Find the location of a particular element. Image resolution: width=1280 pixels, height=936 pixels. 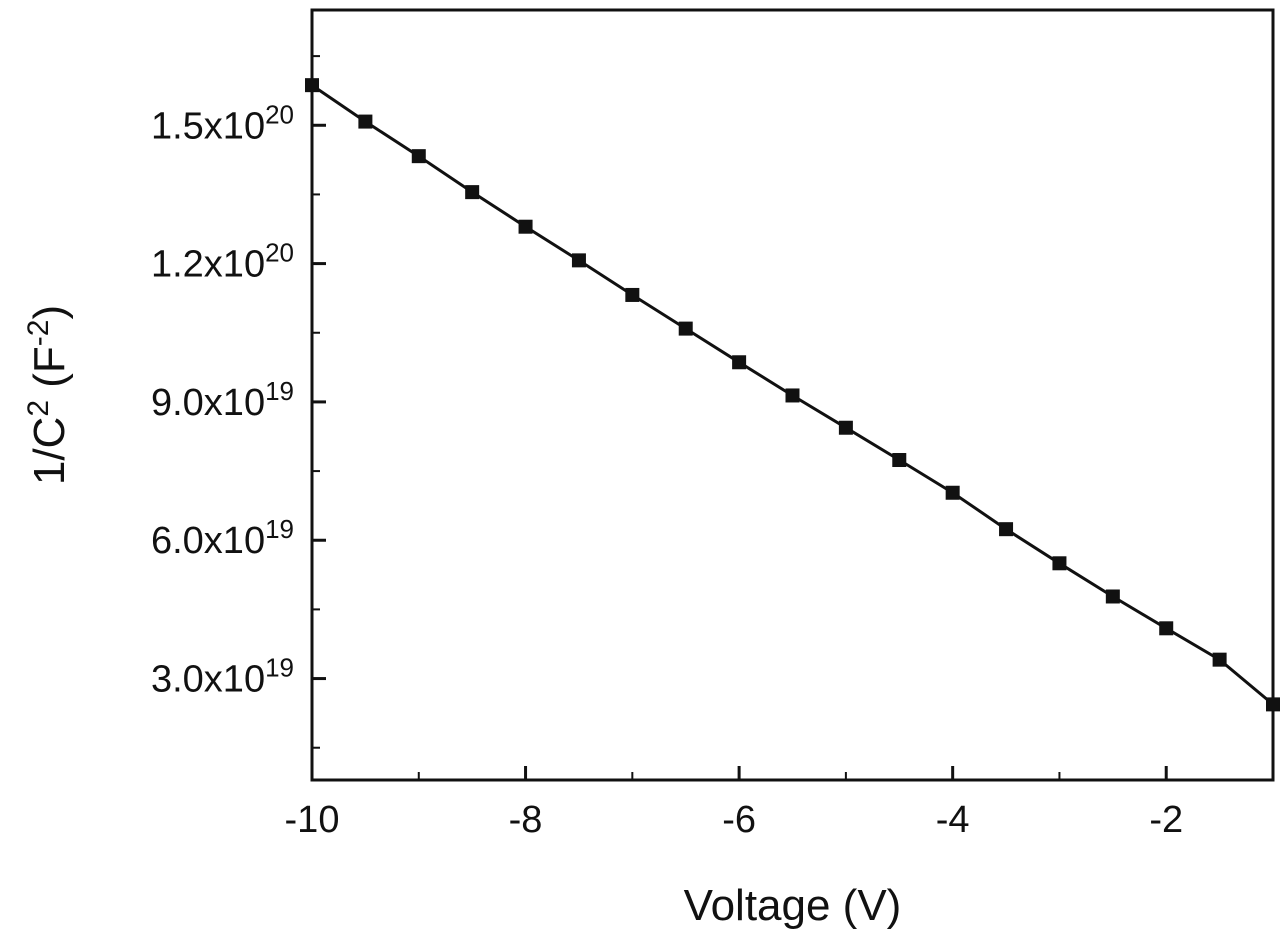

x-tick-label: -4 is located at coordinates (953, 820).